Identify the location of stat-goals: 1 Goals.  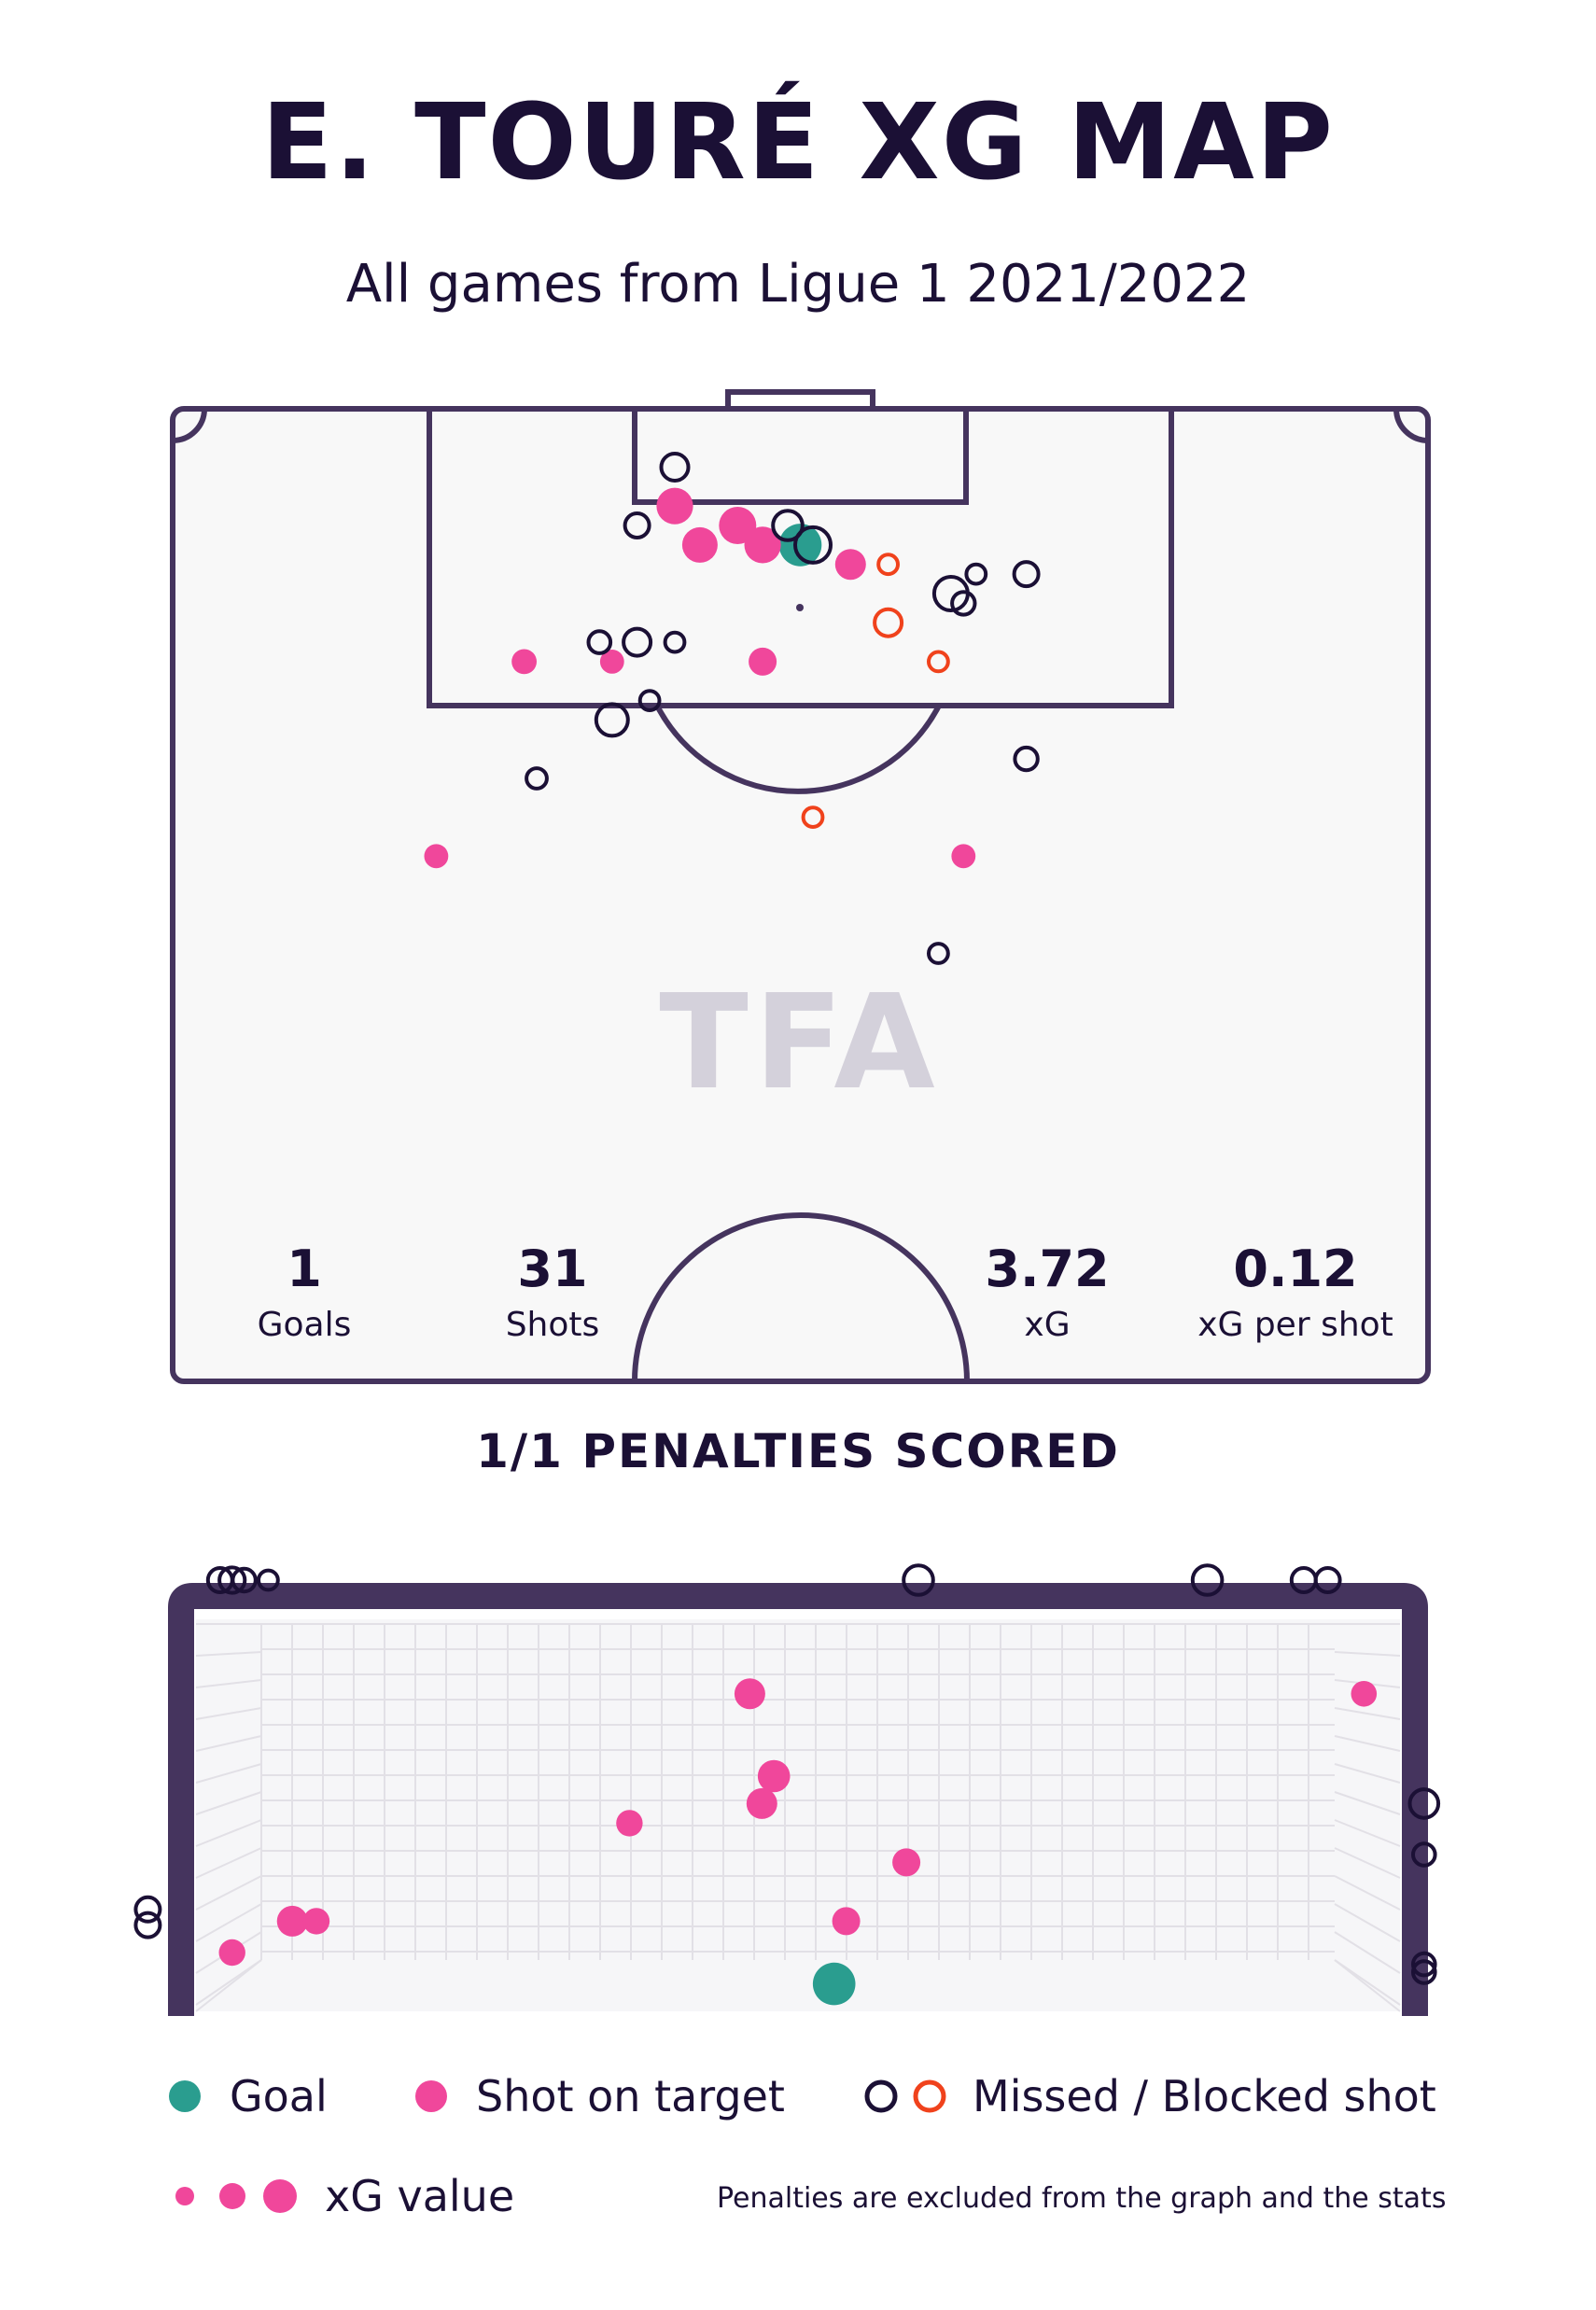
(304, 1292).